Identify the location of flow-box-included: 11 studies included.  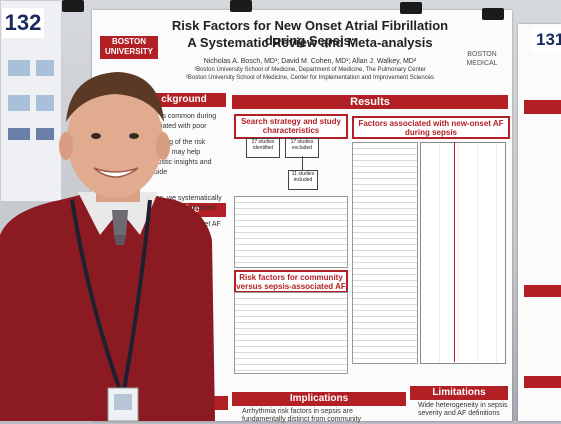
(303, 180).